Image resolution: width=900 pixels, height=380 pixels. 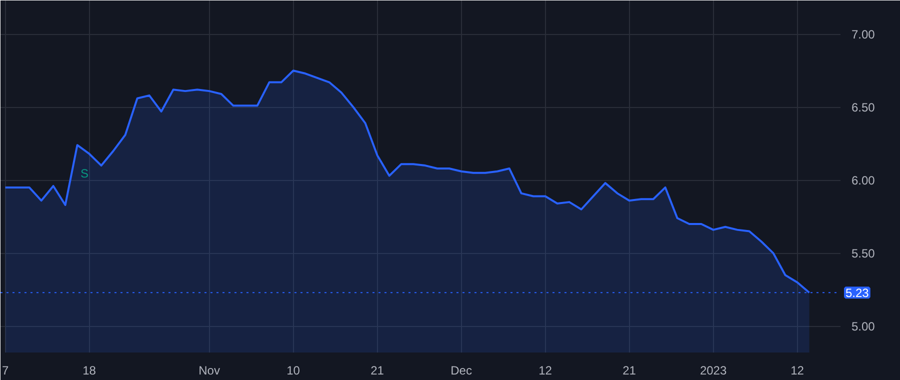 What do you see at coordinates (5, 371) in the screenshot?
I see `x-tick-label: 7` at bounding box center [5, 371].